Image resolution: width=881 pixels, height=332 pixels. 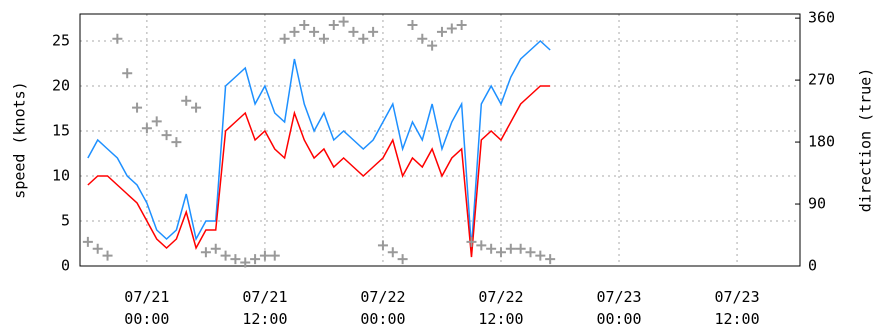 What do you see at coordinates (265, 308) in the screenshot?
I see `x-tick-label: 07/21 12:00` at bounding box center [265, 308].